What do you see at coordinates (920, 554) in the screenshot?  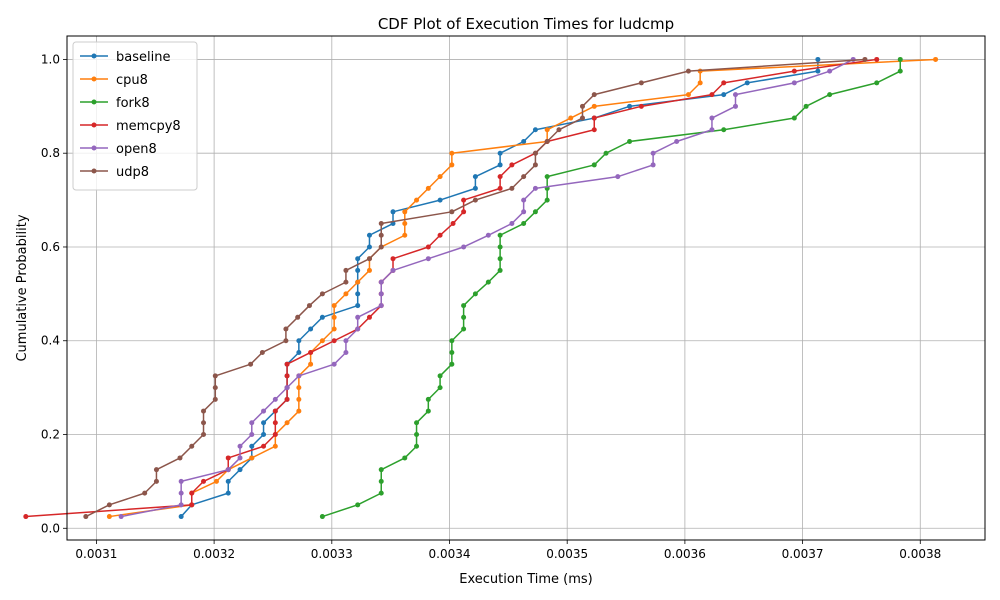 I see `x-tick-label: 0.0038` at bounding box center [920, 554].